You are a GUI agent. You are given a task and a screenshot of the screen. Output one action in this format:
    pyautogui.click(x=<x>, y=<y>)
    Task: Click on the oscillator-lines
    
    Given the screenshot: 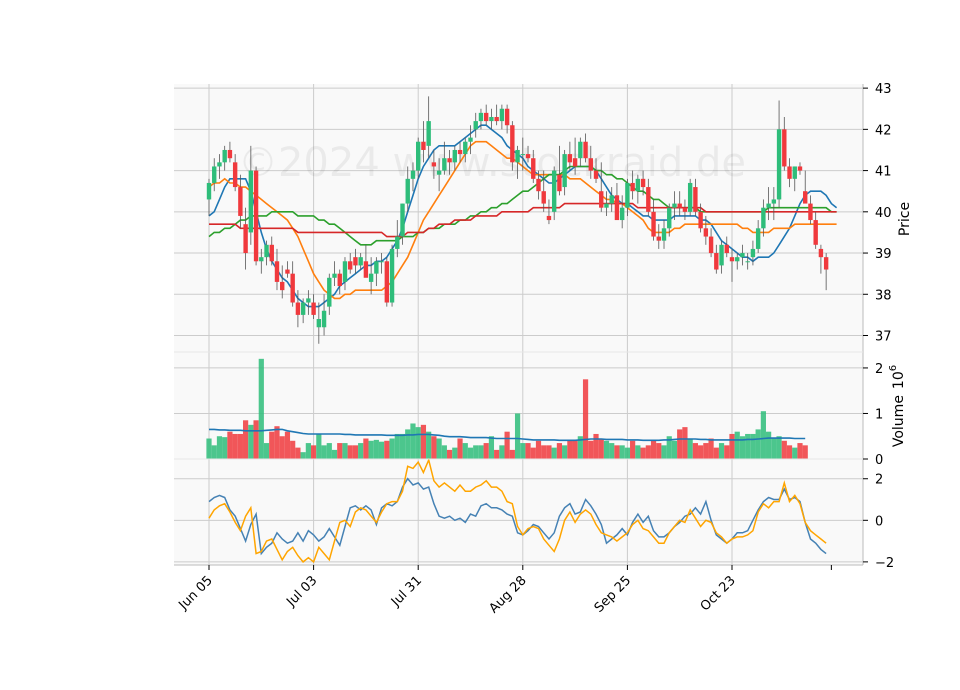 What is the action you would take?
    pyautogui.click(x=517, y=510)
    